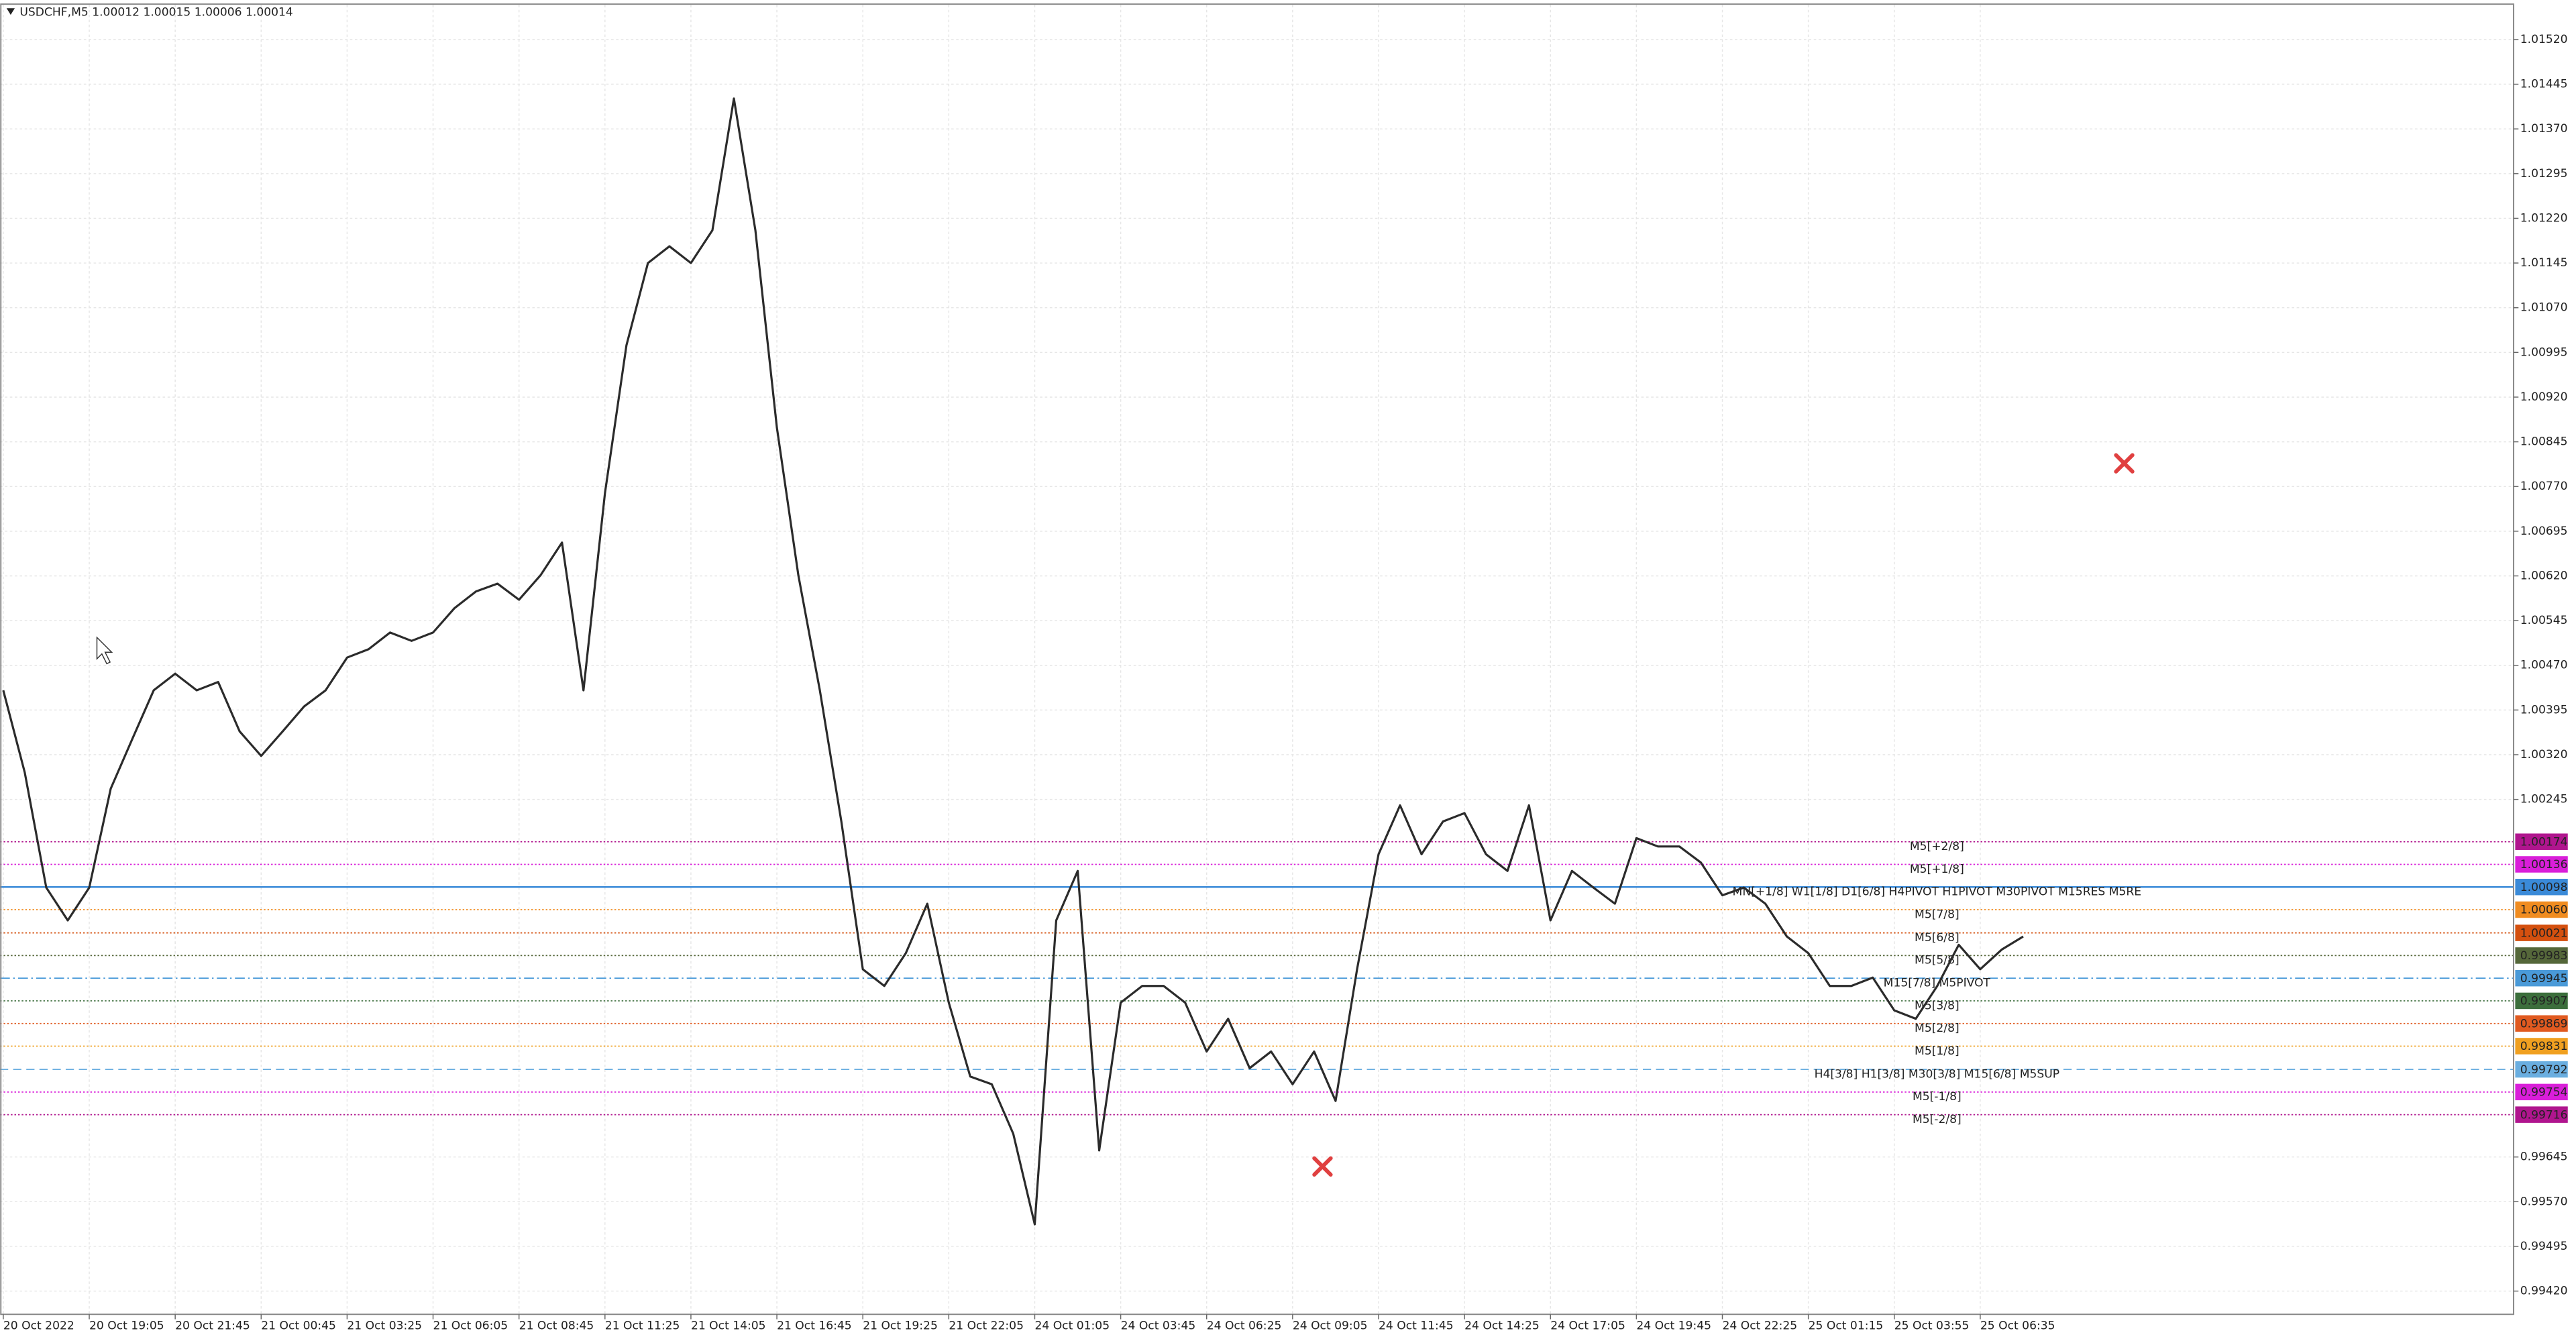  What do you see at coordinates (470, 1325) in the screenshot?
I see `x-tick-label: 21 Oct 06:05` at bounding box center [470, 1325].